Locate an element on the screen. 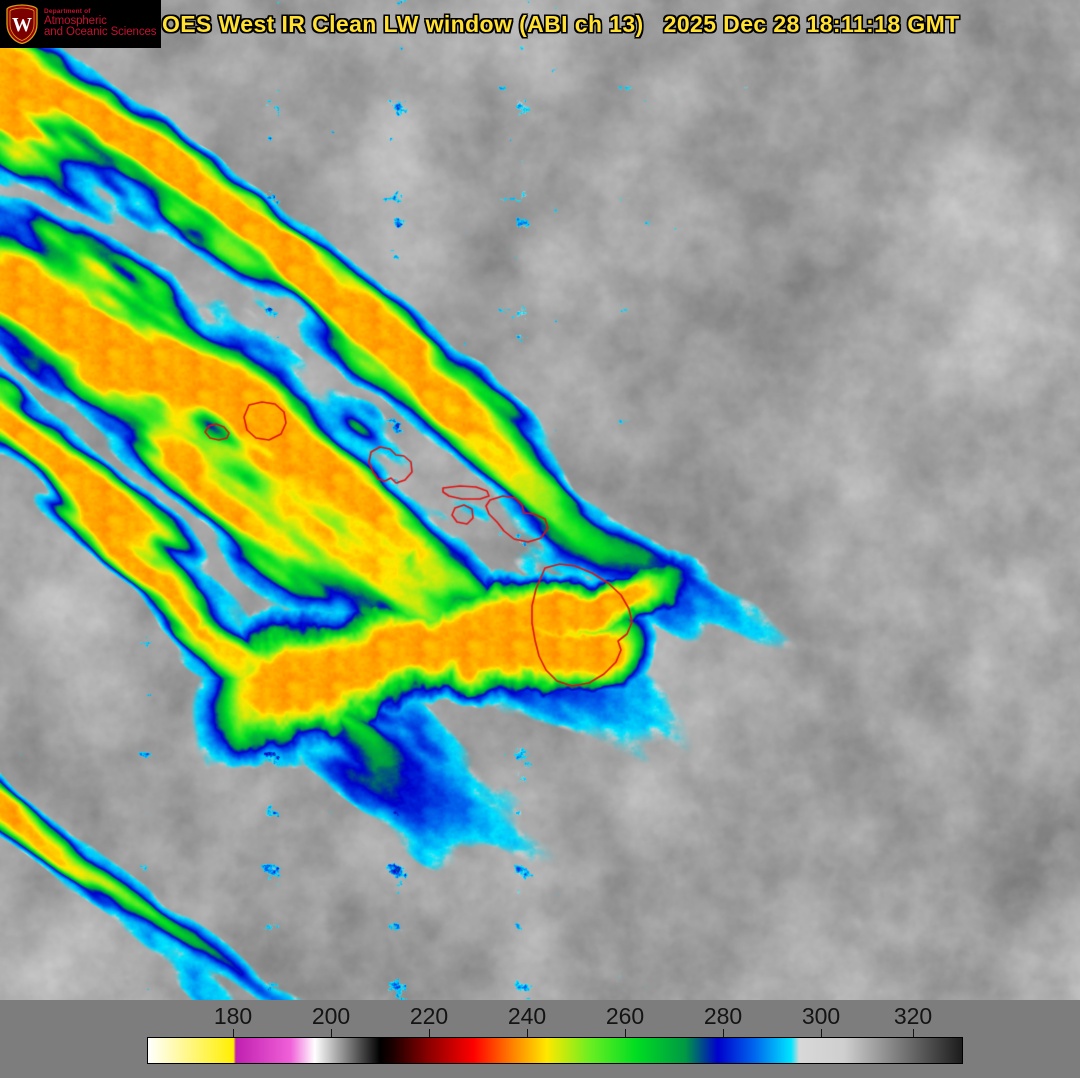 This screenshot has width=1080, height=1078. colorbar-tick-label: 260 is located at coordinates (625, 1016).